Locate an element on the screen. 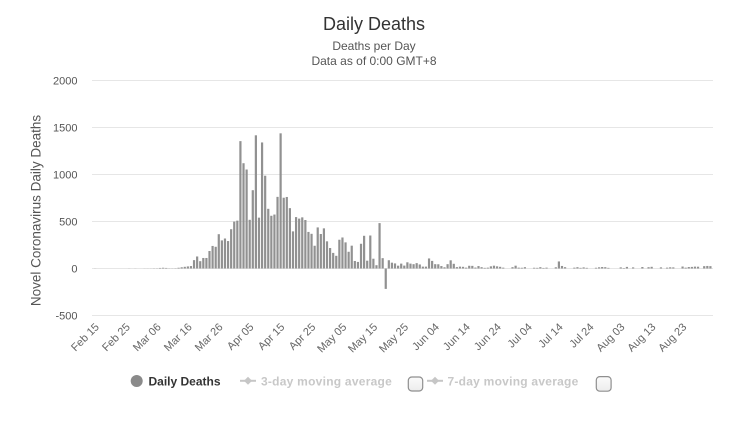  svg-text: -500 is located at coordinates (66, 317).